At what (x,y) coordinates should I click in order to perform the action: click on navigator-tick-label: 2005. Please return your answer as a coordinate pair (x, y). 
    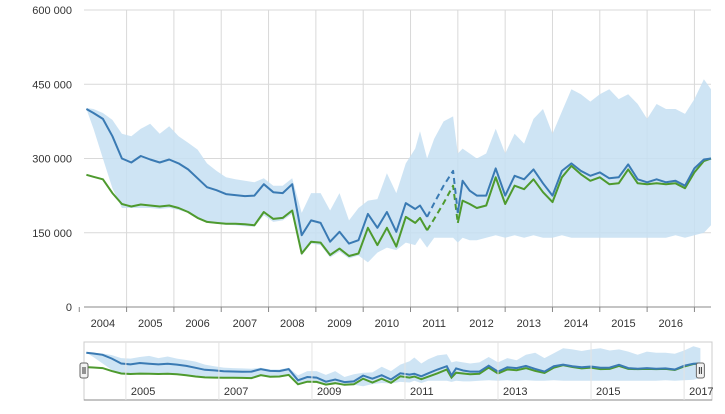
    Looking at the image, I should click on (143, 392).